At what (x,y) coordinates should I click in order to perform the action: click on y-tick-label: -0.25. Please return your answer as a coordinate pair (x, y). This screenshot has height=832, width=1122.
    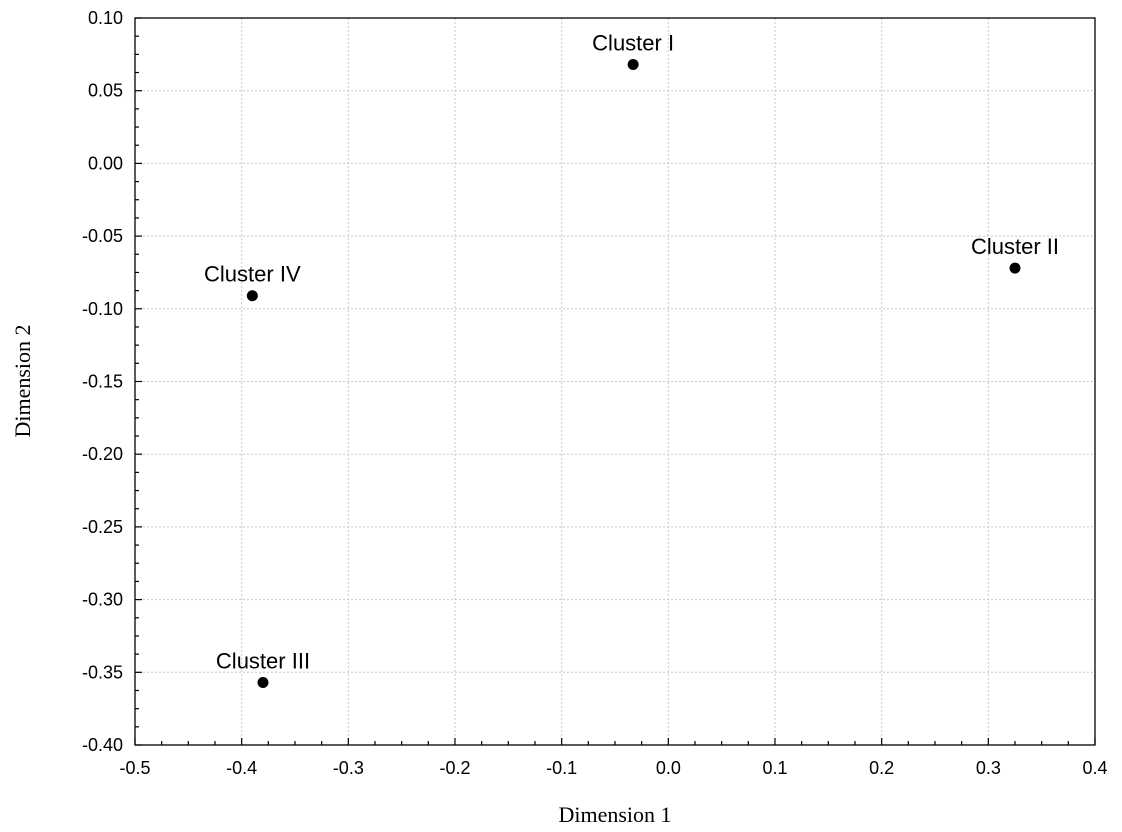
    Looking at the image, I should click on (102, 527).